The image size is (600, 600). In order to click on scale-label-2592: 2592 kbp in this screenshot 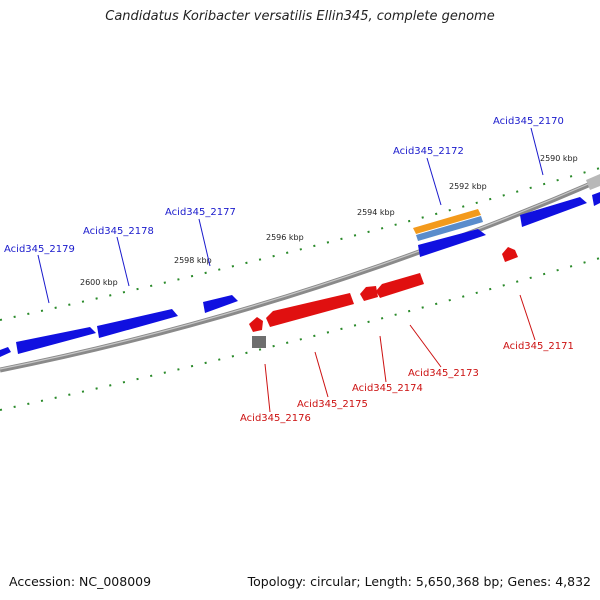, I will do `click(468, 186)`.